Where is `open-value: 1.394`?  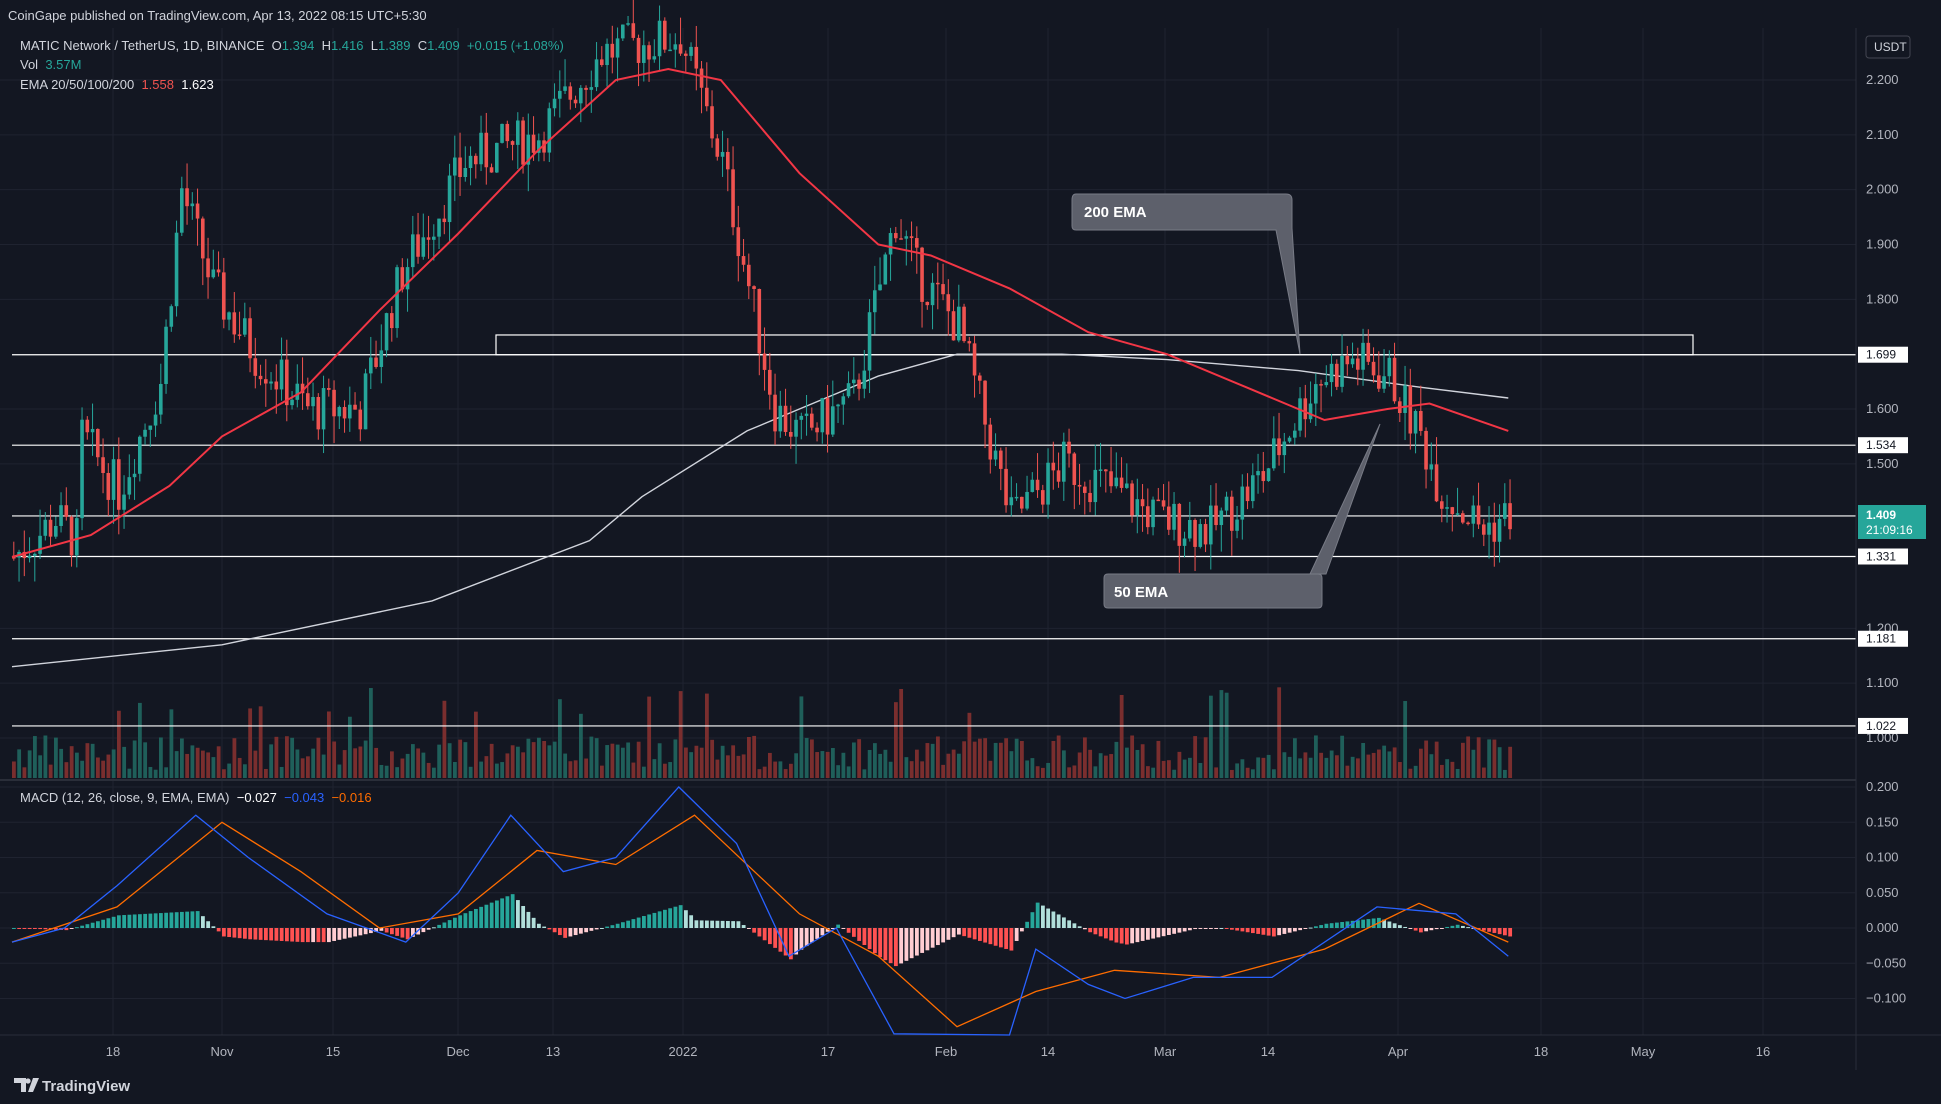 open-value: 1.394 is located at coordinates (298, 45).